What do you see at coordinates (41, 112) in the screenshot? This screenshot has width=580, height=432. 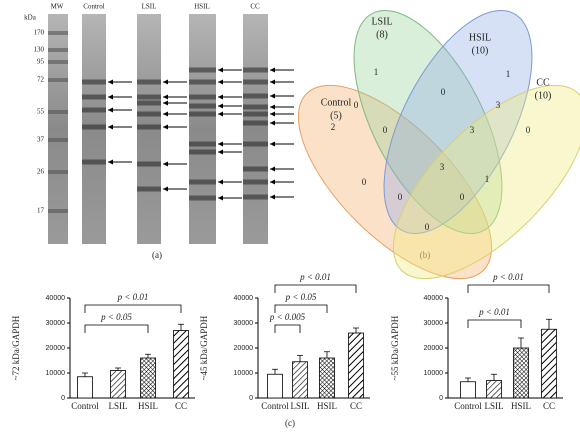 I see `marker-label: 55` at bounding box center [41, 112].